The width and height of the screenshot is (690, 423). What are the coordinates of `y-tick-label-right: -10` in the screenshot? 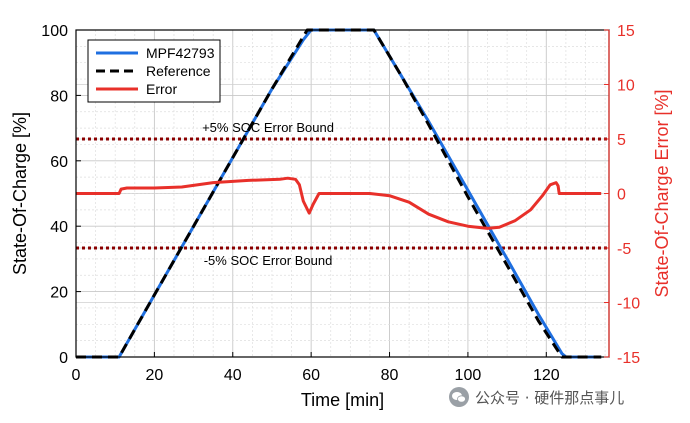 It's located at (628, 304).